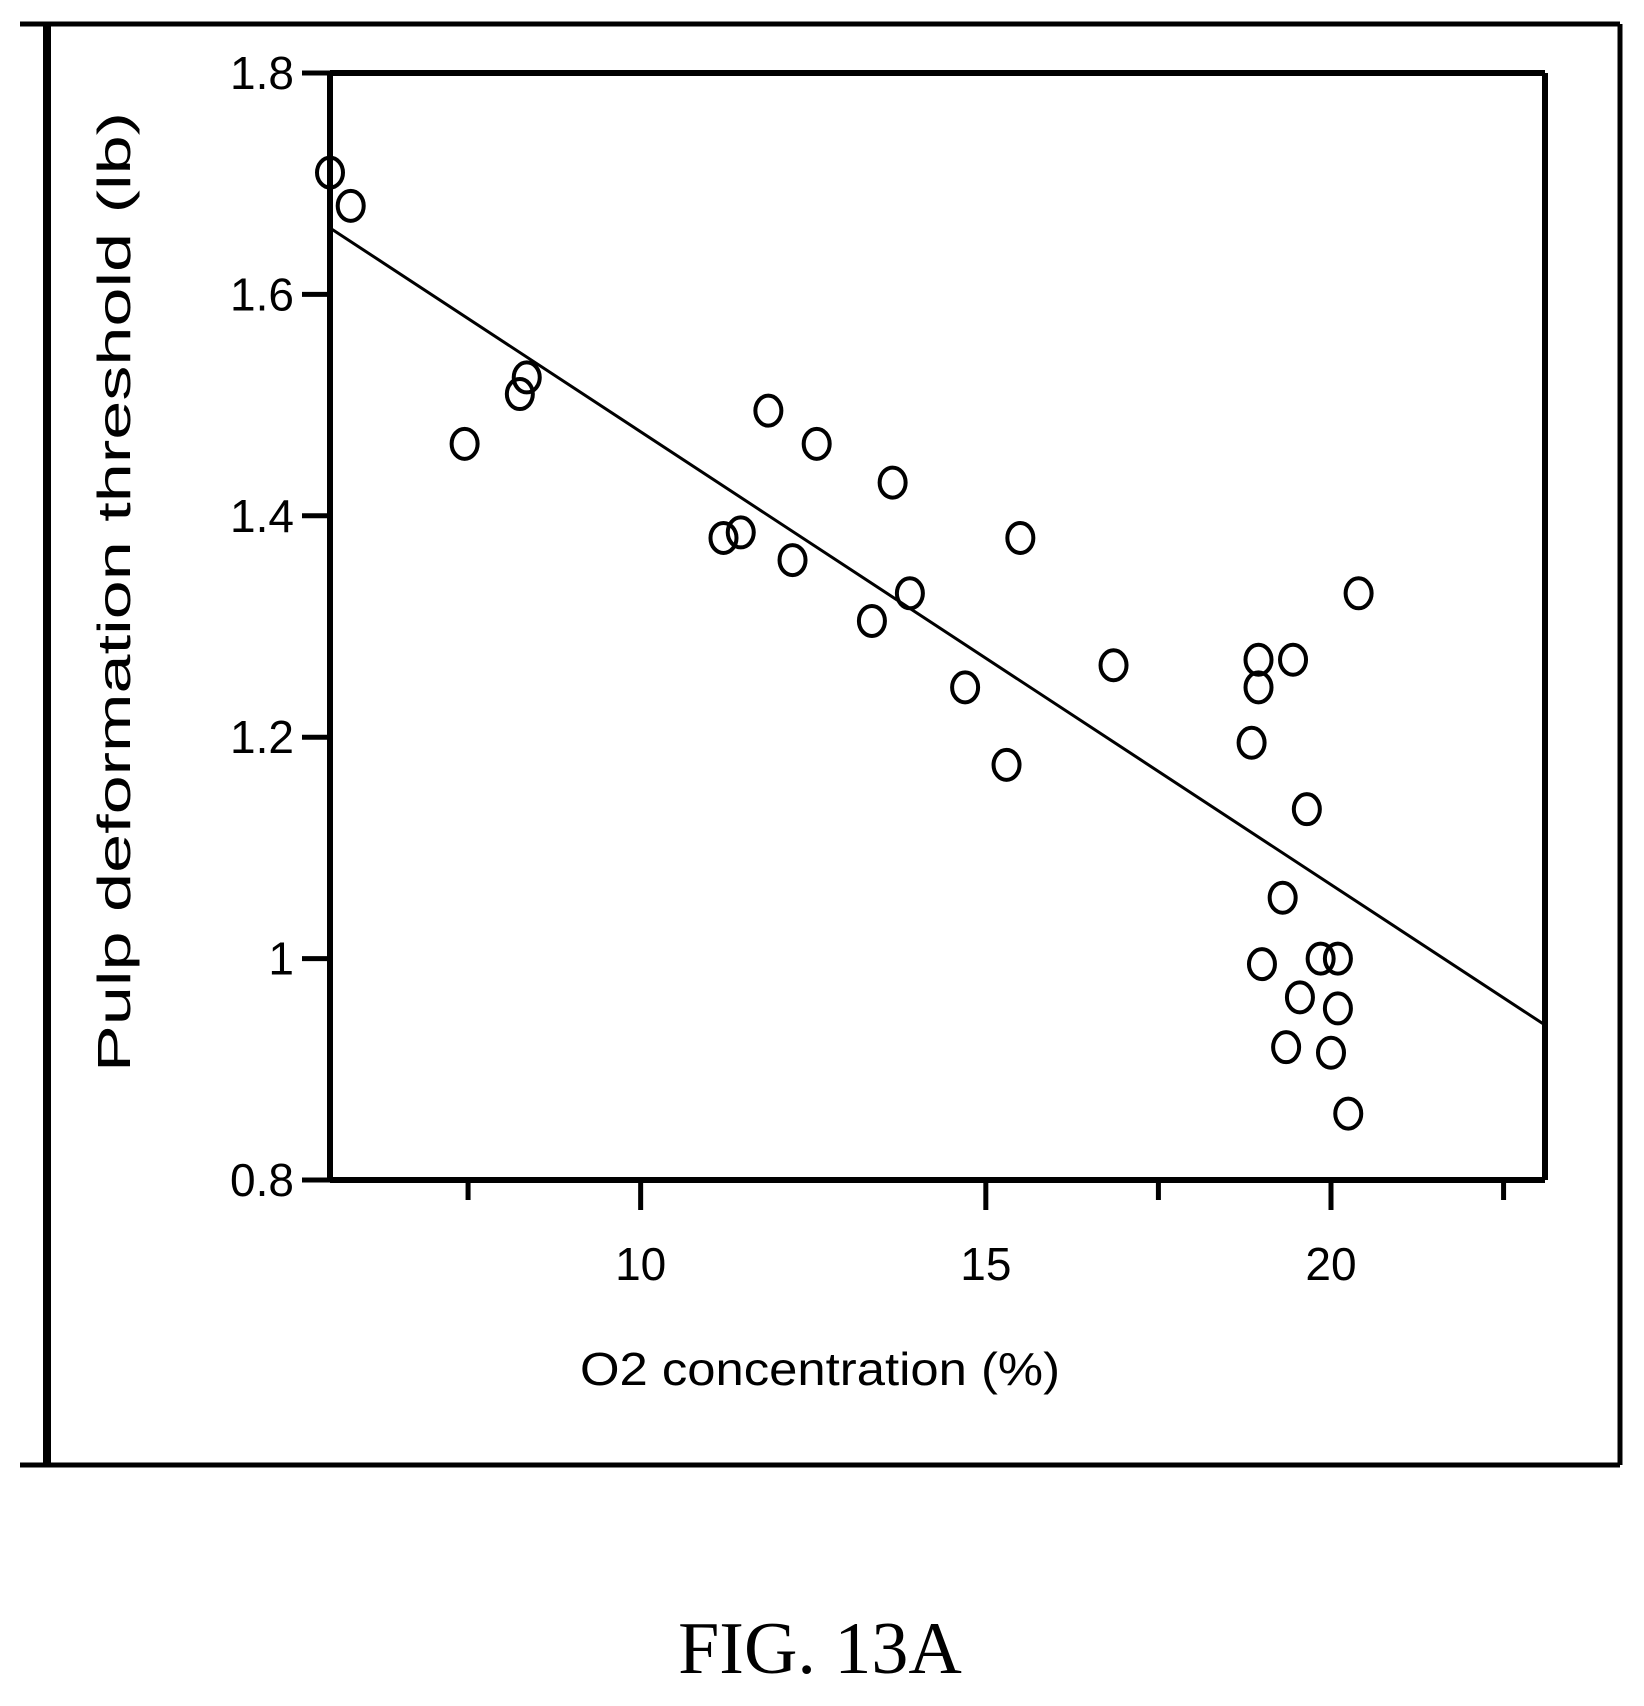  Describe the element at coordinates (985, 1264) in the screenshot. I see `x-tick-label: 15` at that location.